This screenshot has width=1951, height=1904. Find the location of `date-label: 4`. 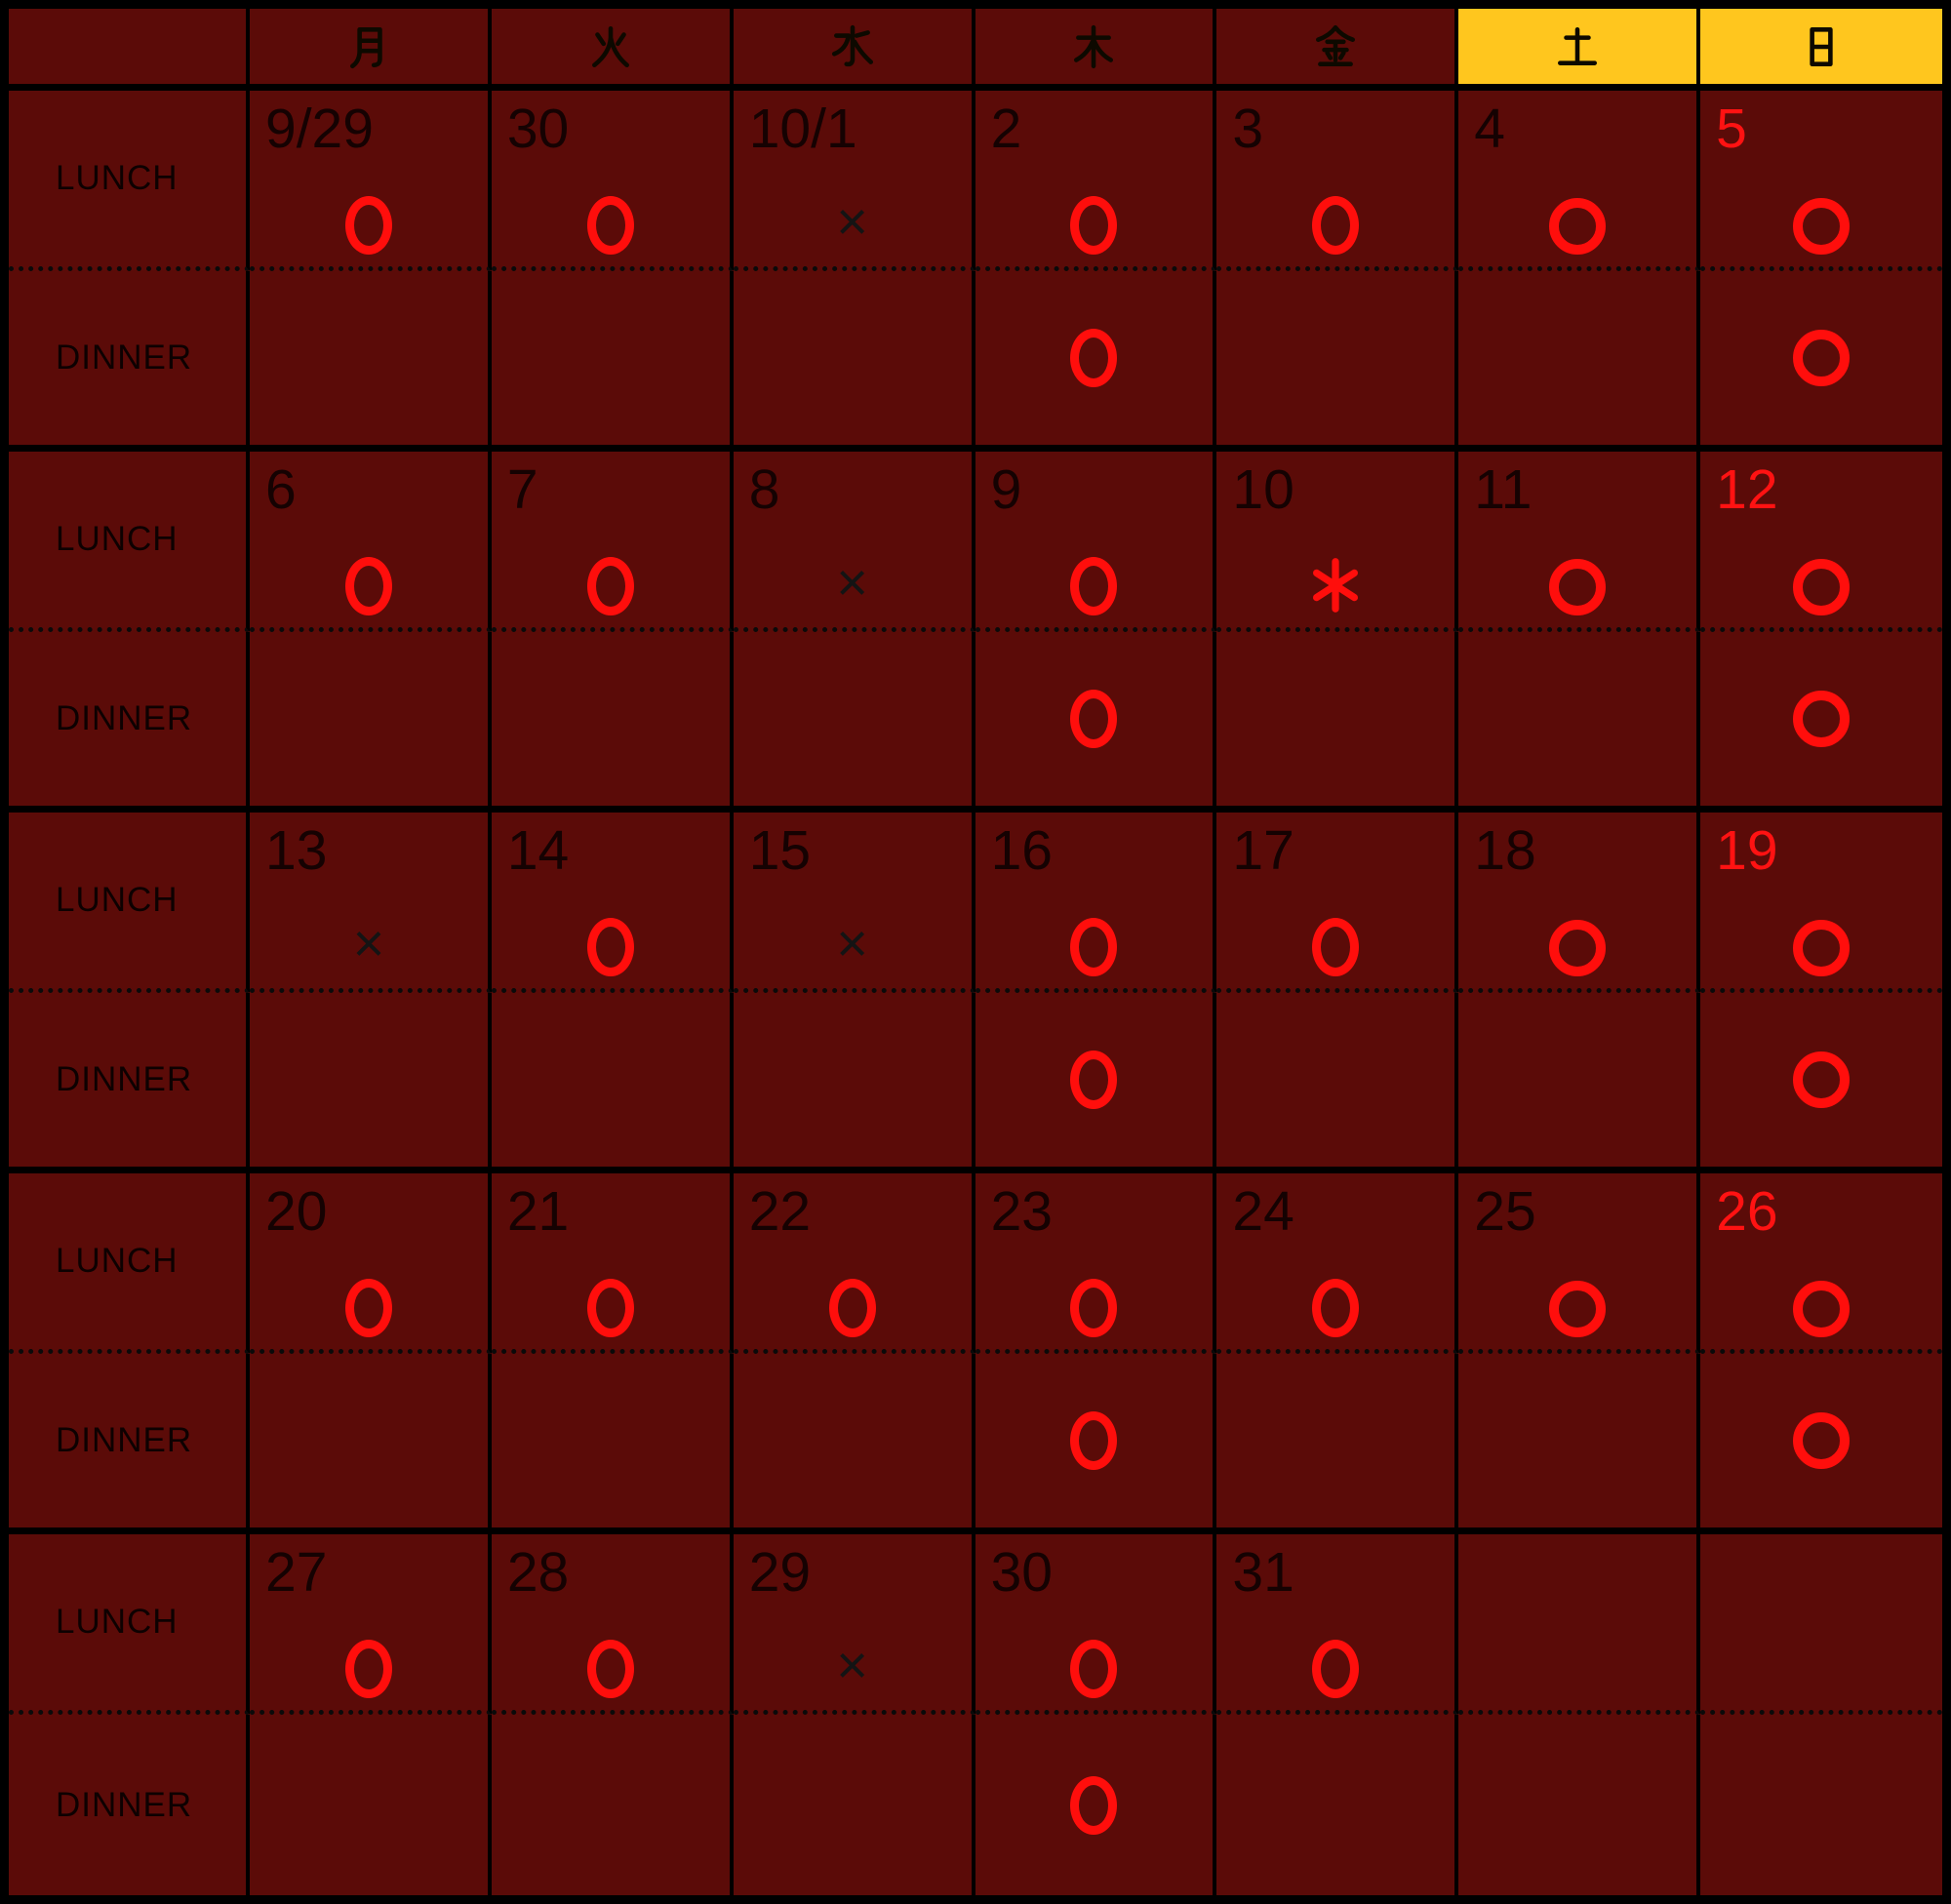

date-label: 4 is located at coordinates (1489, 129).